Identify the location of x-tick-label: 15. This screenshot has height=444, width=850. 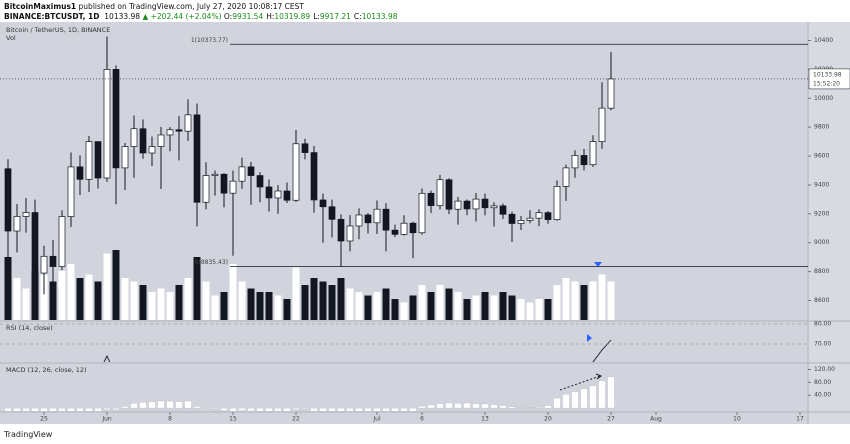
(233, 419).